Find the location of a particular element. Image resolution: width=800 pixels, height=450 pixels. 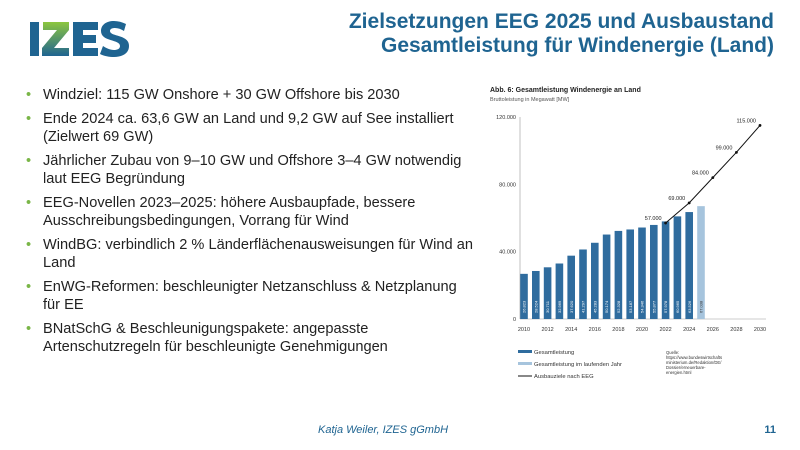

target-data-label: 99.000 is located at coordinates (724, 148).